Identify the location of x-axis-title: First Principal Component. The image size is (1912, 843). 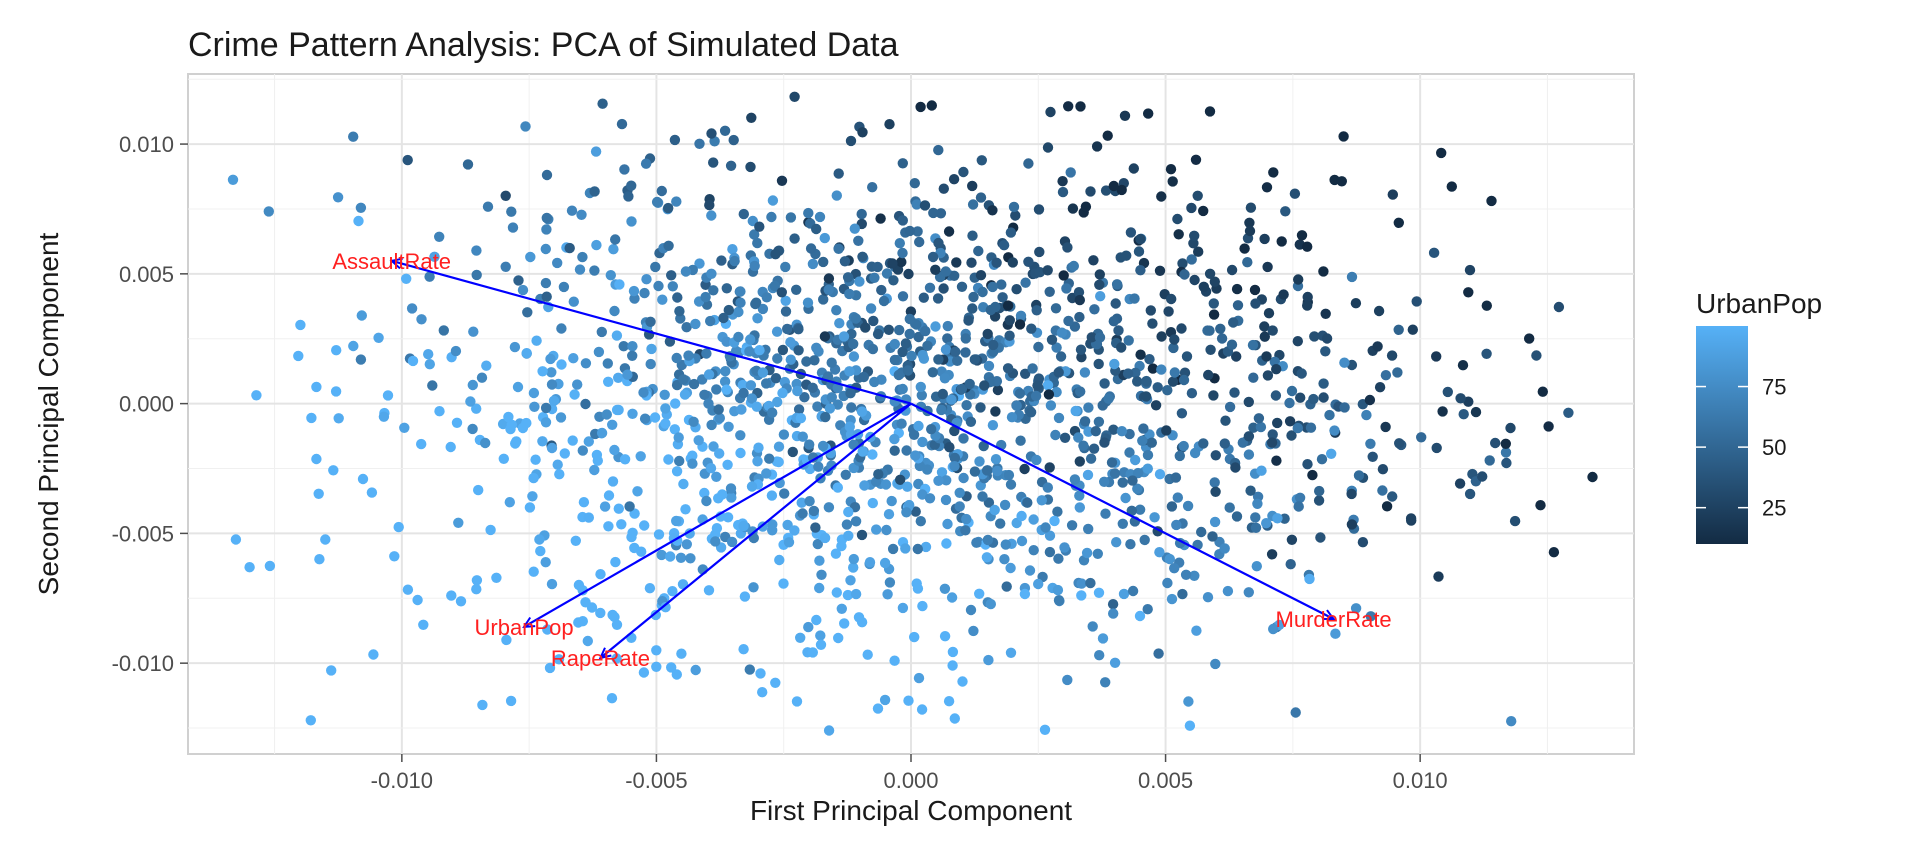
(911, 810).